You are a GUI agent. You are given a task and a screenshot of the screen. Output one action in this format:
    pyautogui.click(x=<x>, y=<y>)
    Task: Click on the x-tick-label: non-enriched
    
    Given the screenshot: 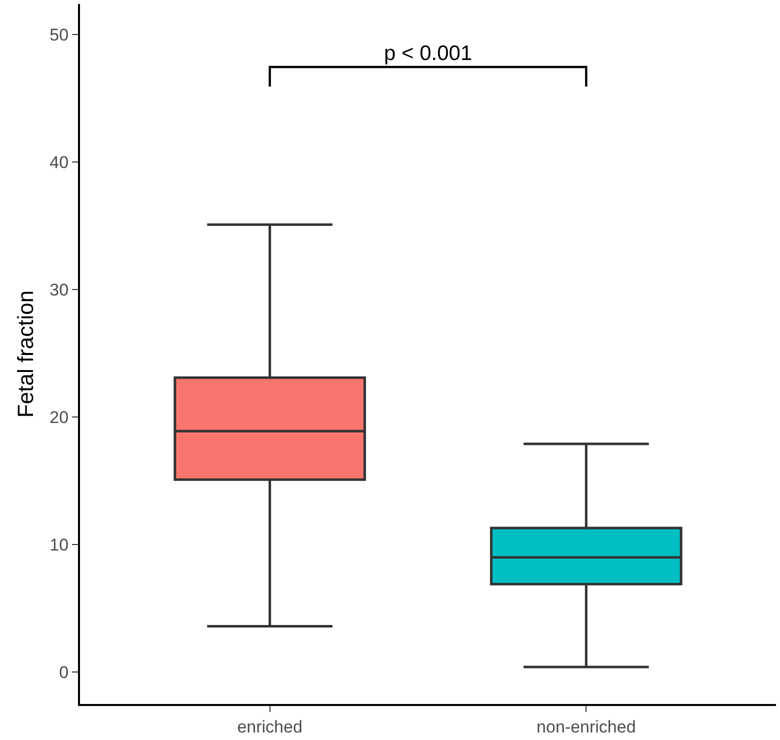 What is the action you would take?
    pyautogui.click(x=586, y=726)
    